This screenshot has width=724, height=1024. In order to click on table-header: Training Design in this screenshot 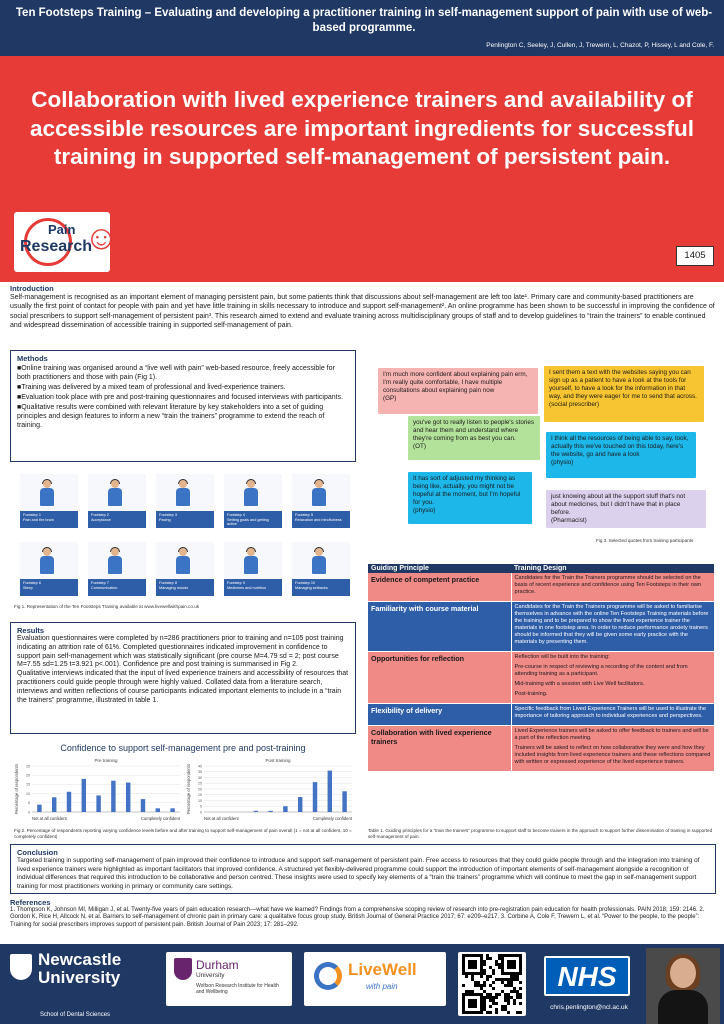, I will do `click(612, 568)`.